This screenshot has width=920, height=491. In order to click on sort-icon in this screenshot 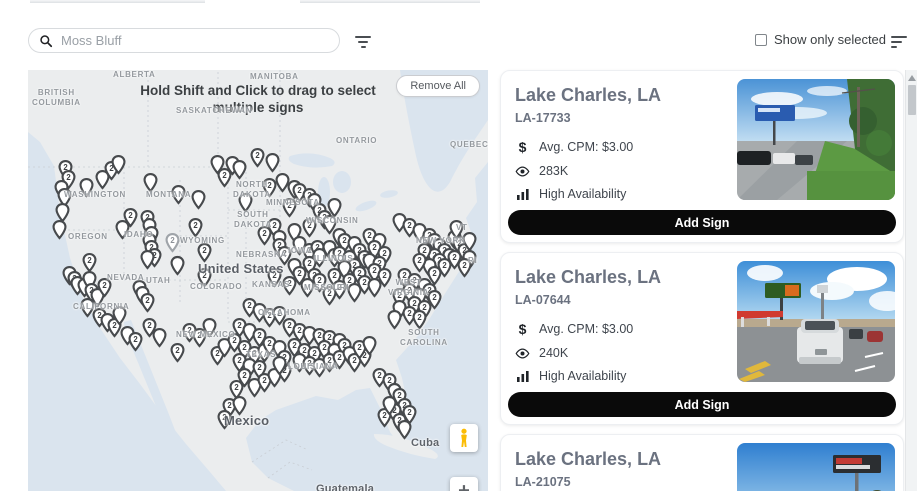, I will do `click(899, 42)`.